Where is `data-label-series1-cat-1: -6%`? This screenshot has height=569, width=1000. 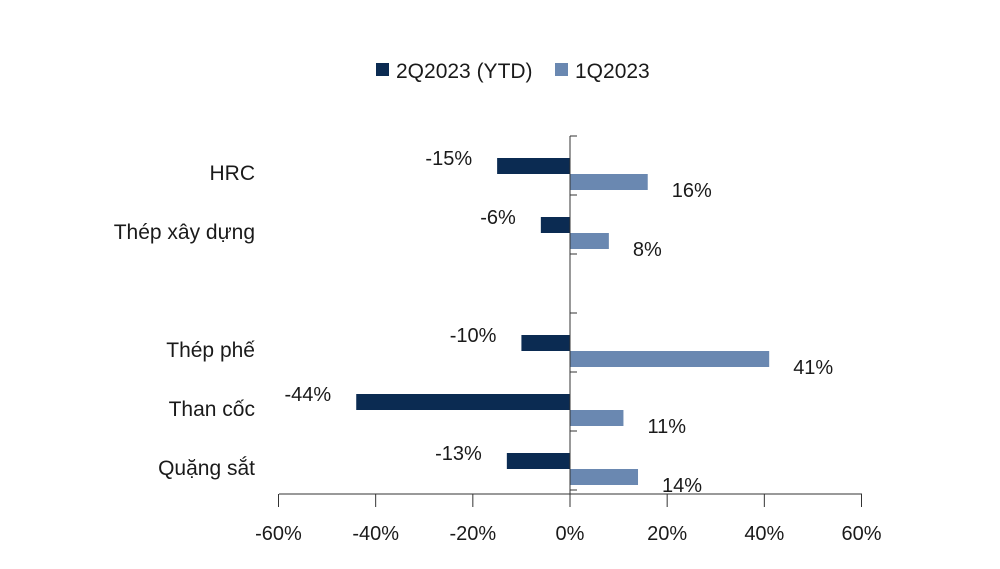 data-label-series1-cat-1: -6% is located at coordinates (498, 218).